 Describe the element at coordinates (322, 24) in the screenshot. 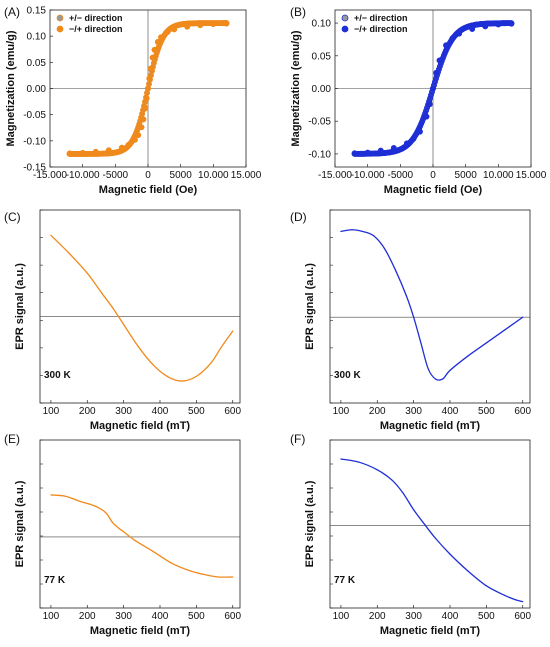

I see `y-tick-label: 0.10` at that location.